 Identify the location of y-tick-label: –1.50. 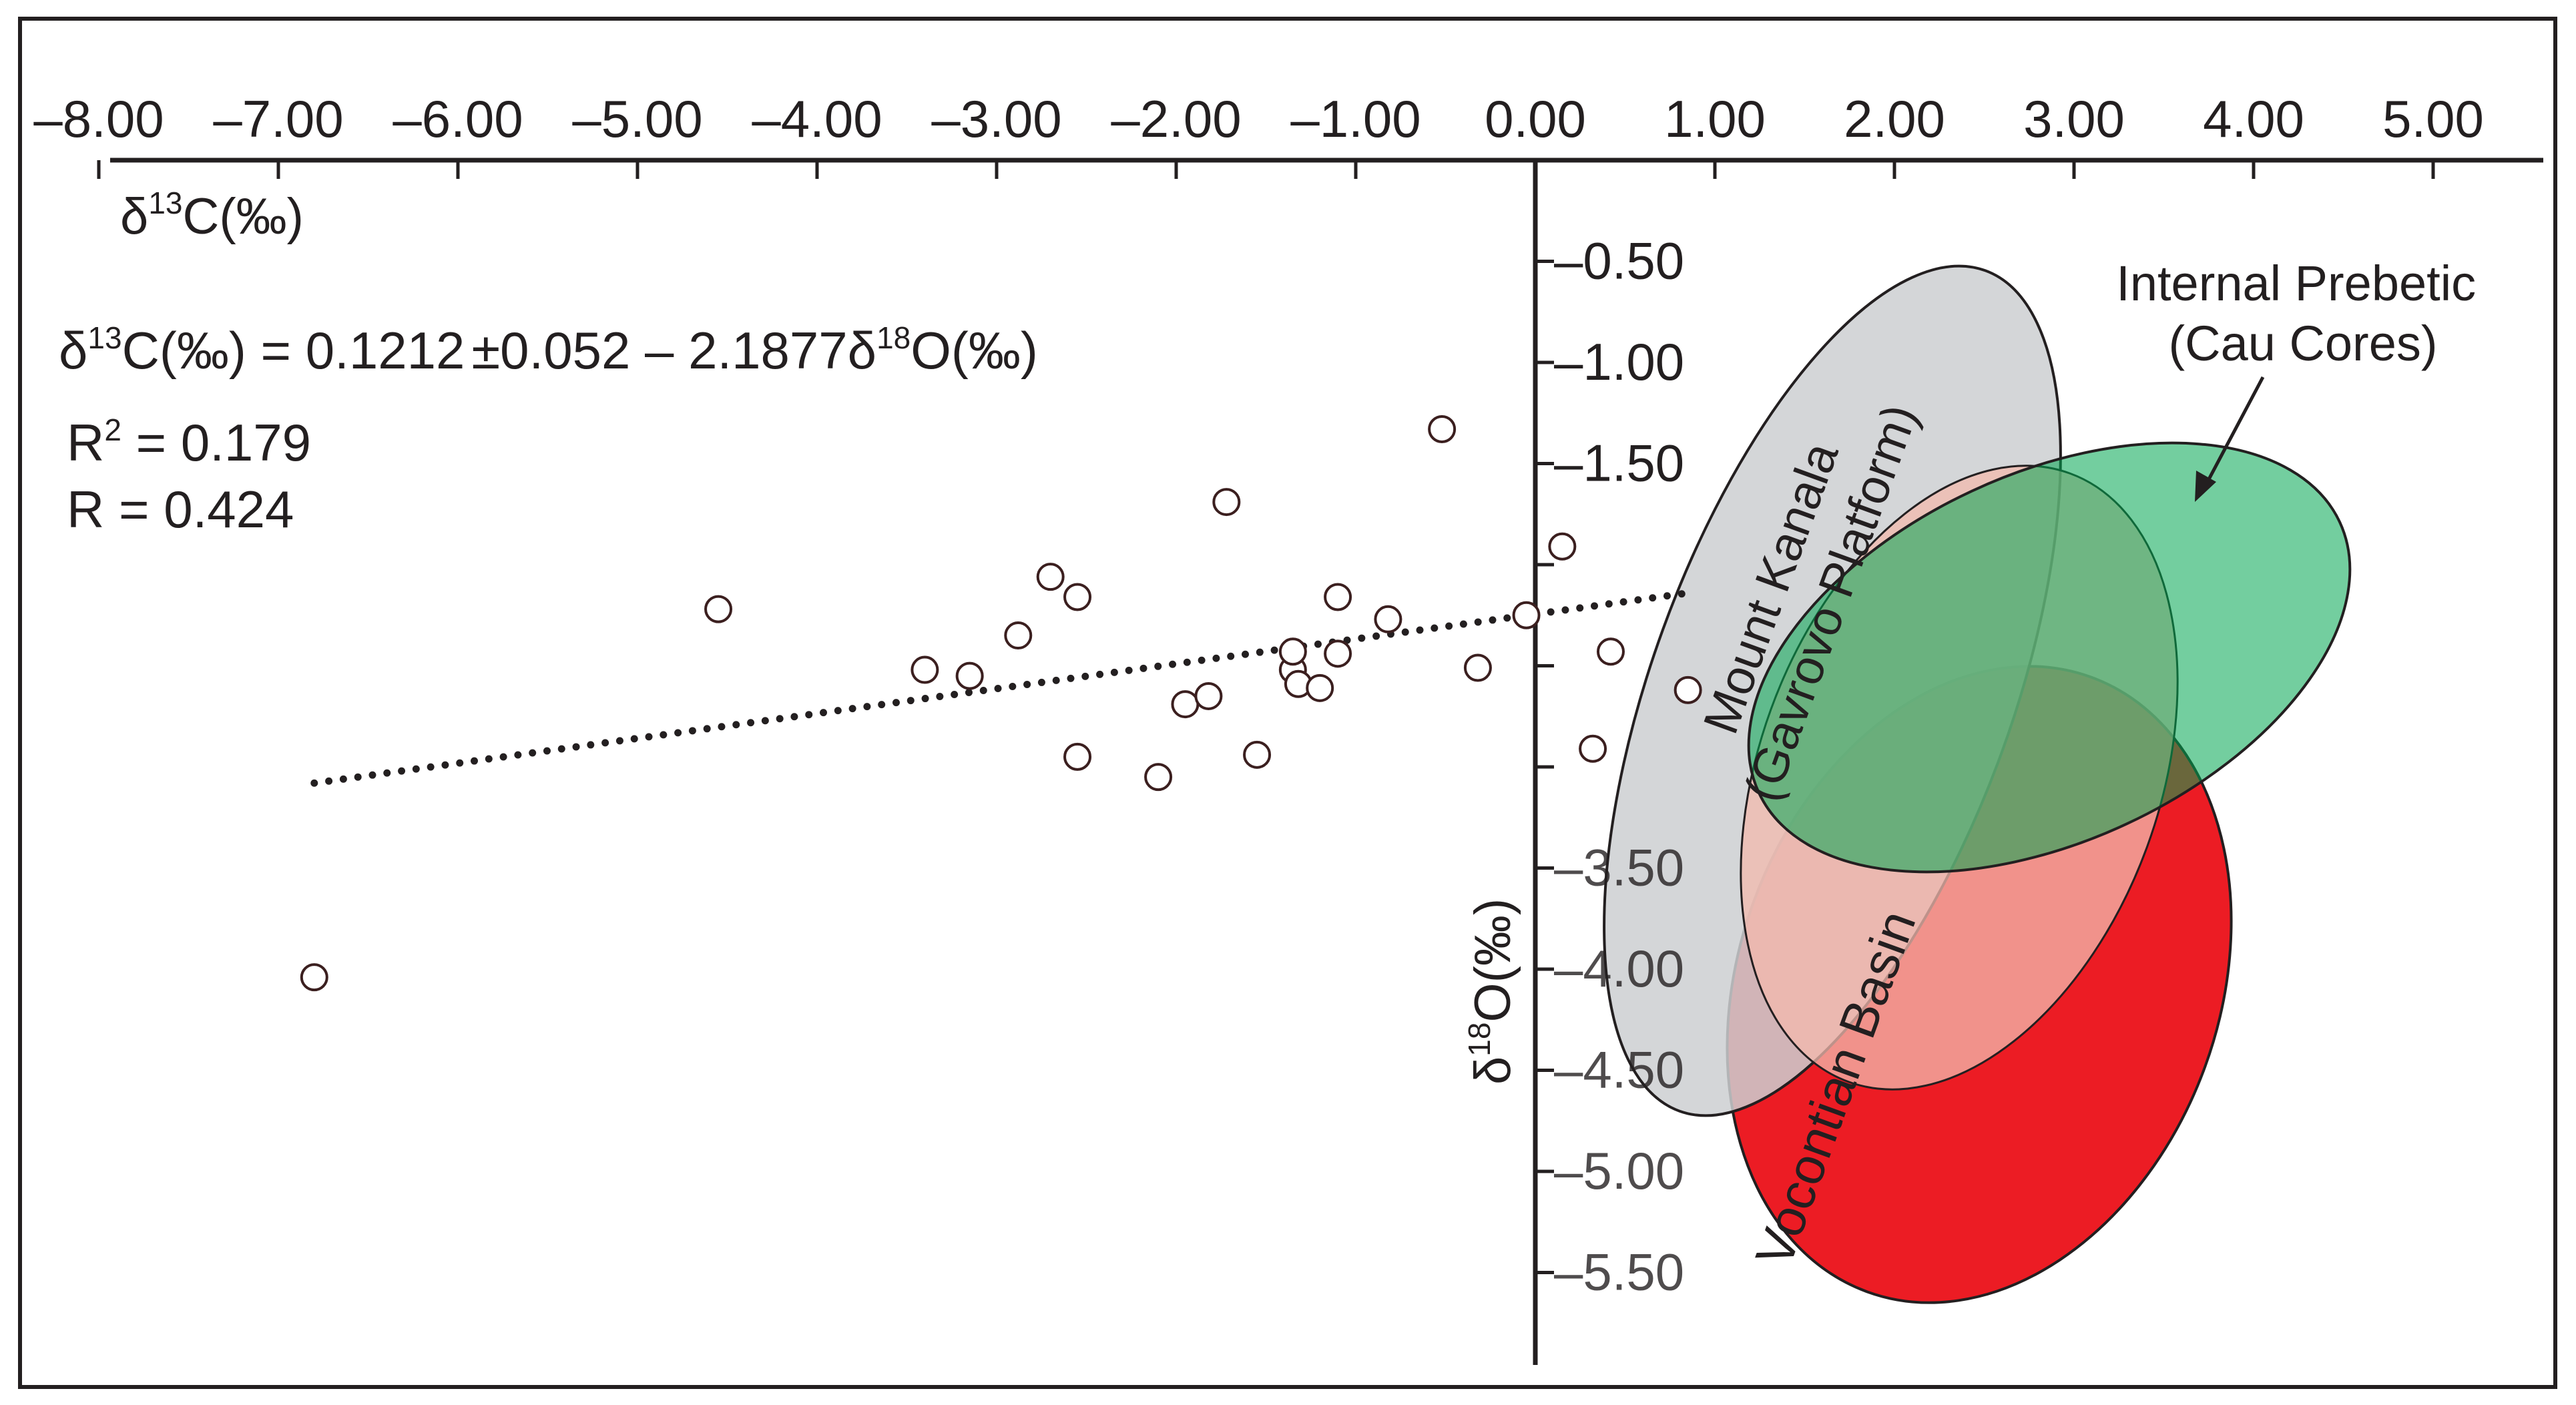
(1619, 463).